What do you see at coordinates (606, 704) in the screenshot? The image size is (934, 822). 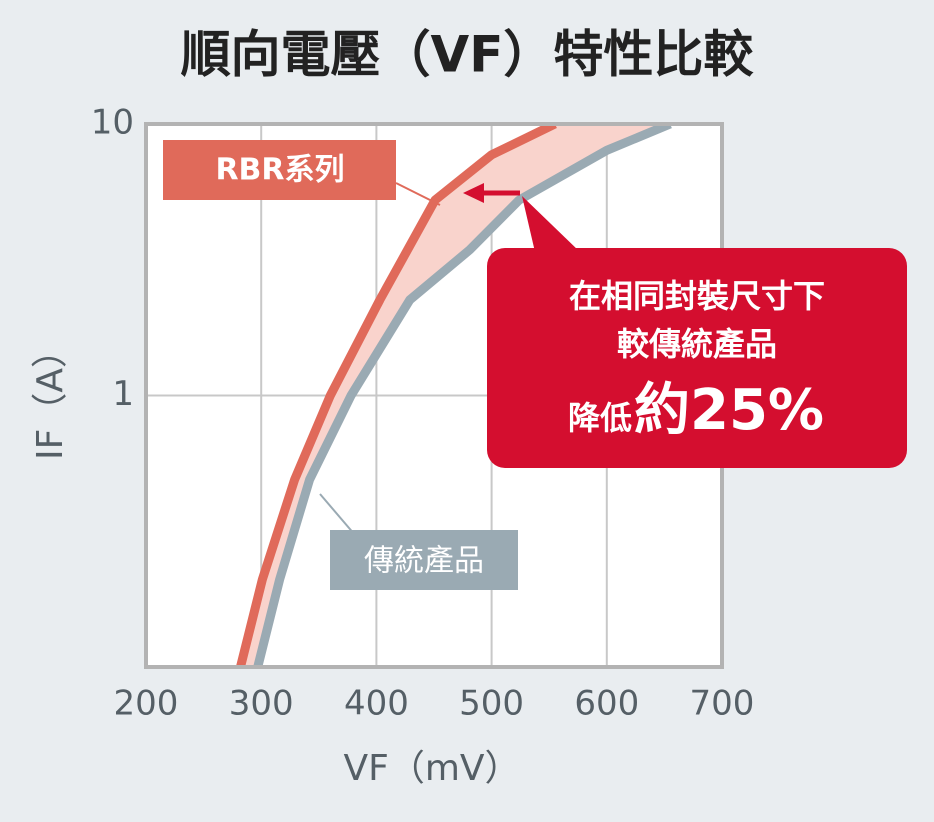 I see `x-tick-label: 600` at bounding box center [606, 704].